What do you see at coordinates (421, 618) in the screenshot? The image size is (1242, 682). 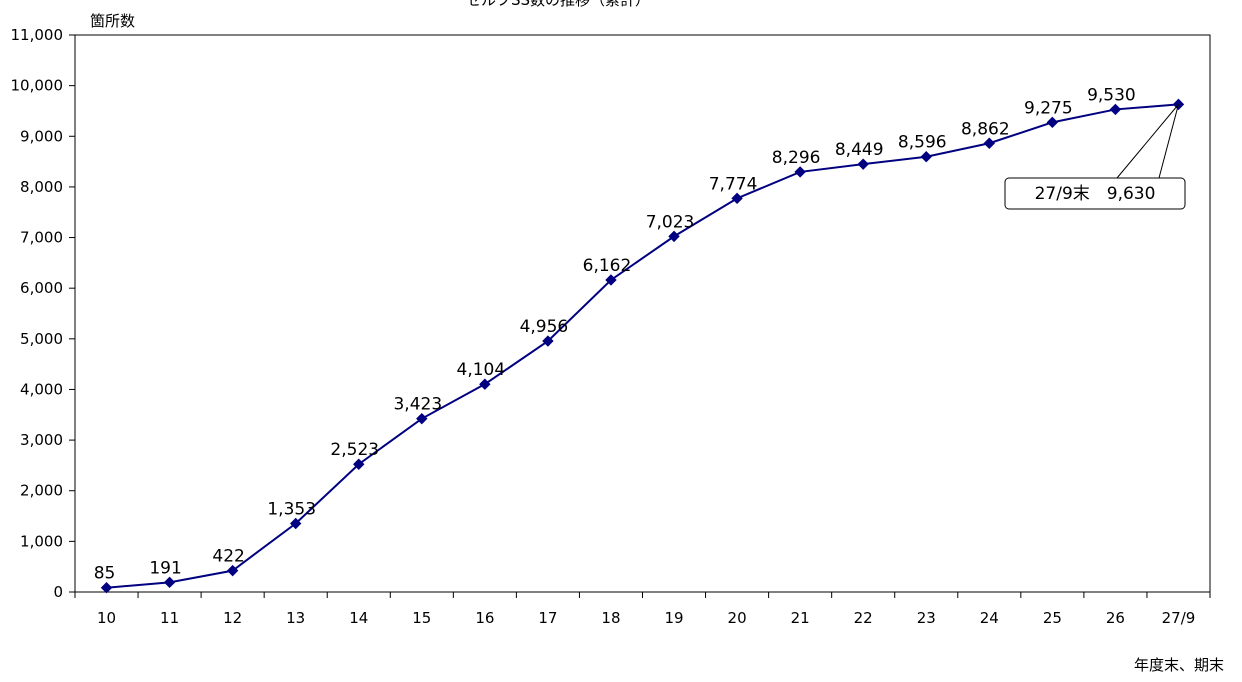 I see `x-tick-label: 15` at bounding box center [421, 618].